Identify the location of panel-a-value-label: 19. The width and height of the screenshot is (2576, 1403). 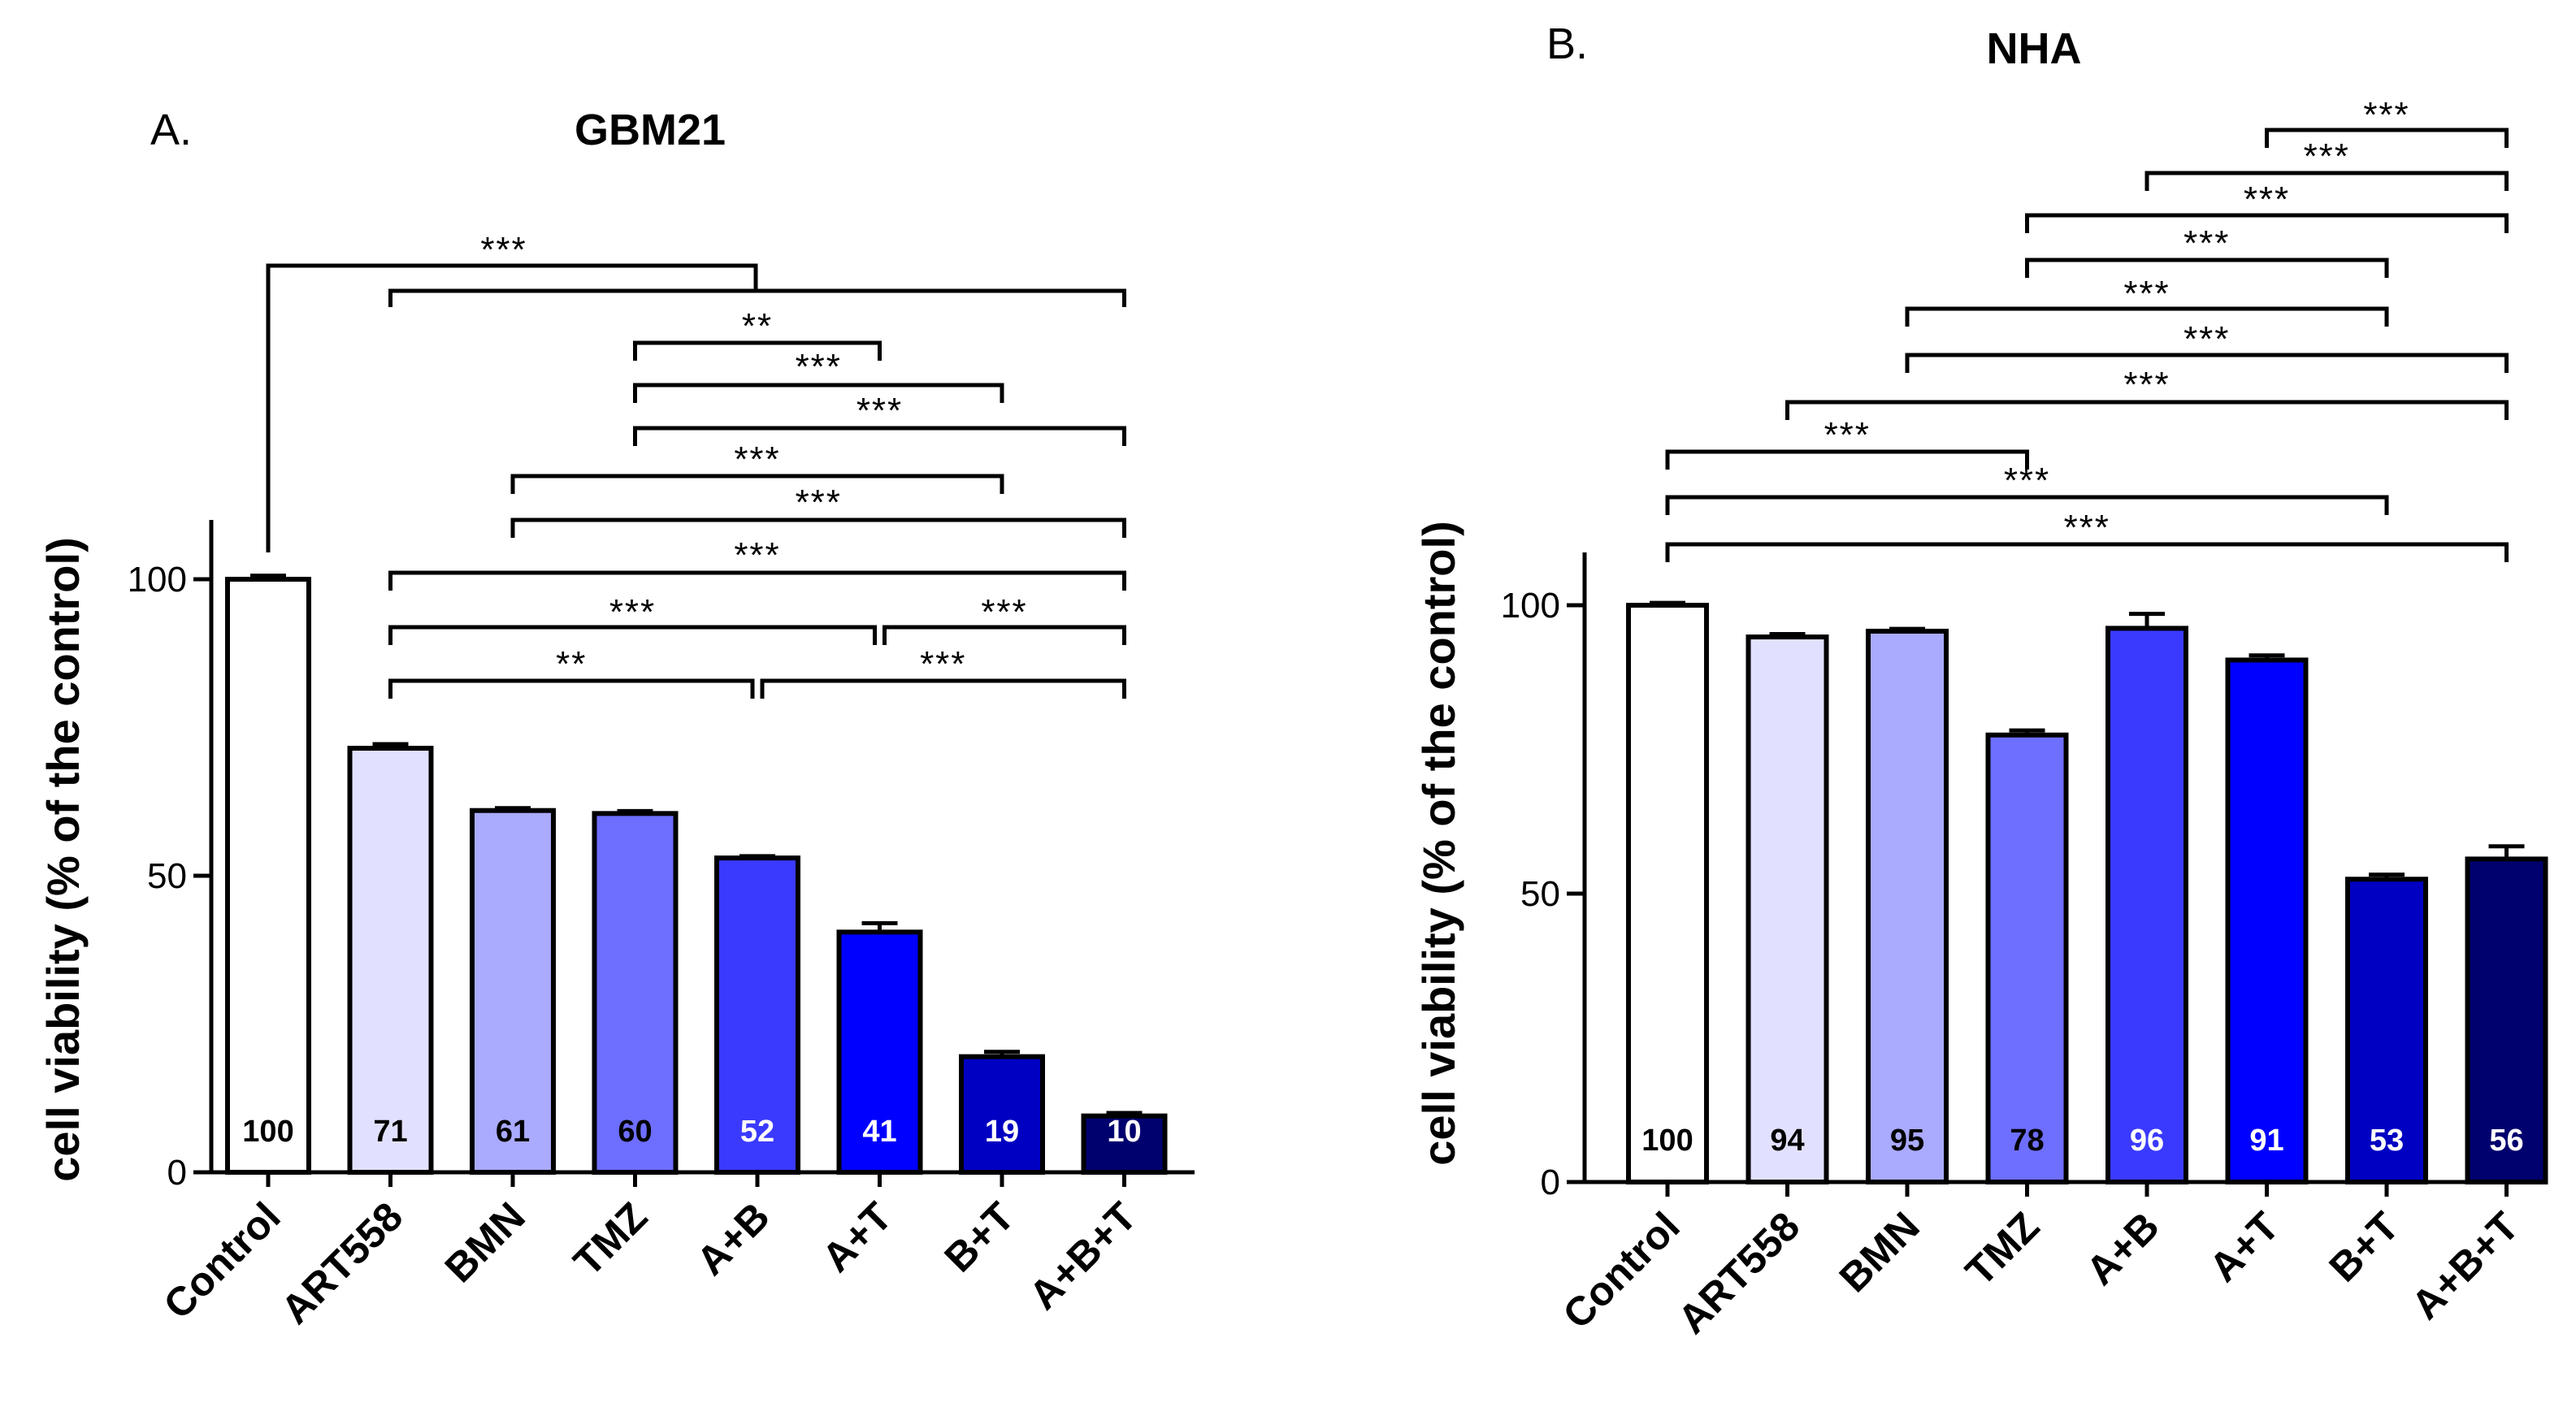
(1002, 1132).